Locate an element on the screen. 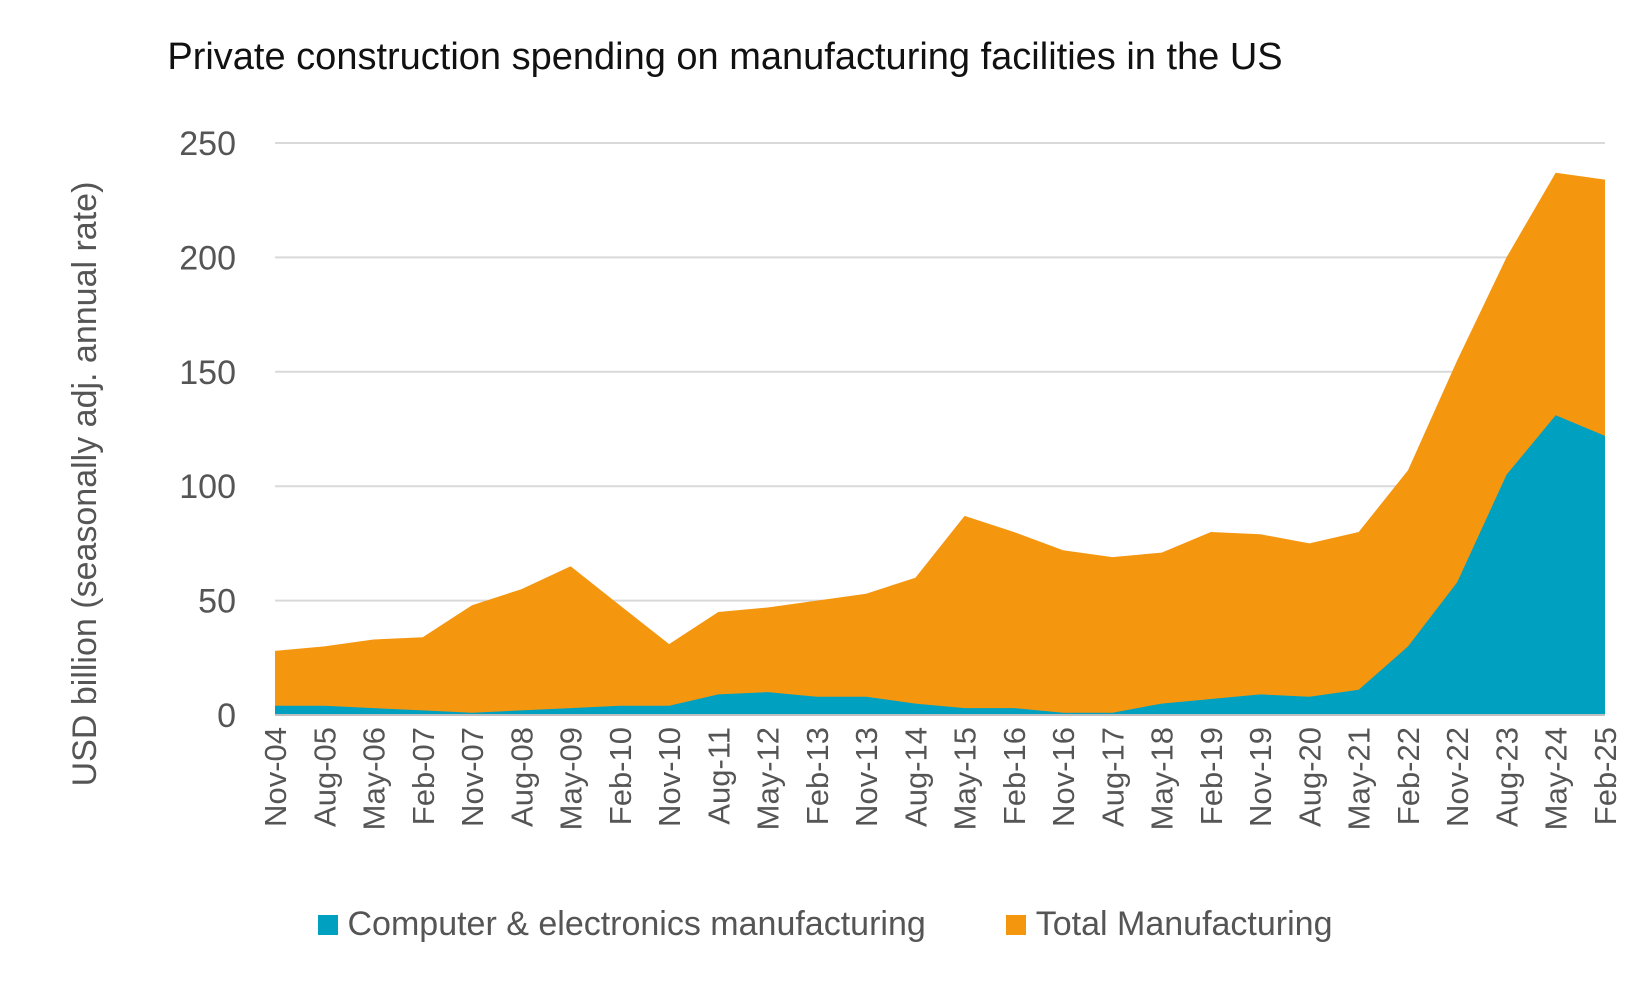 The height and width of the screenshot is (990, 1650). x-tick-label: Feb-10 is located at coordinates (620, 776).